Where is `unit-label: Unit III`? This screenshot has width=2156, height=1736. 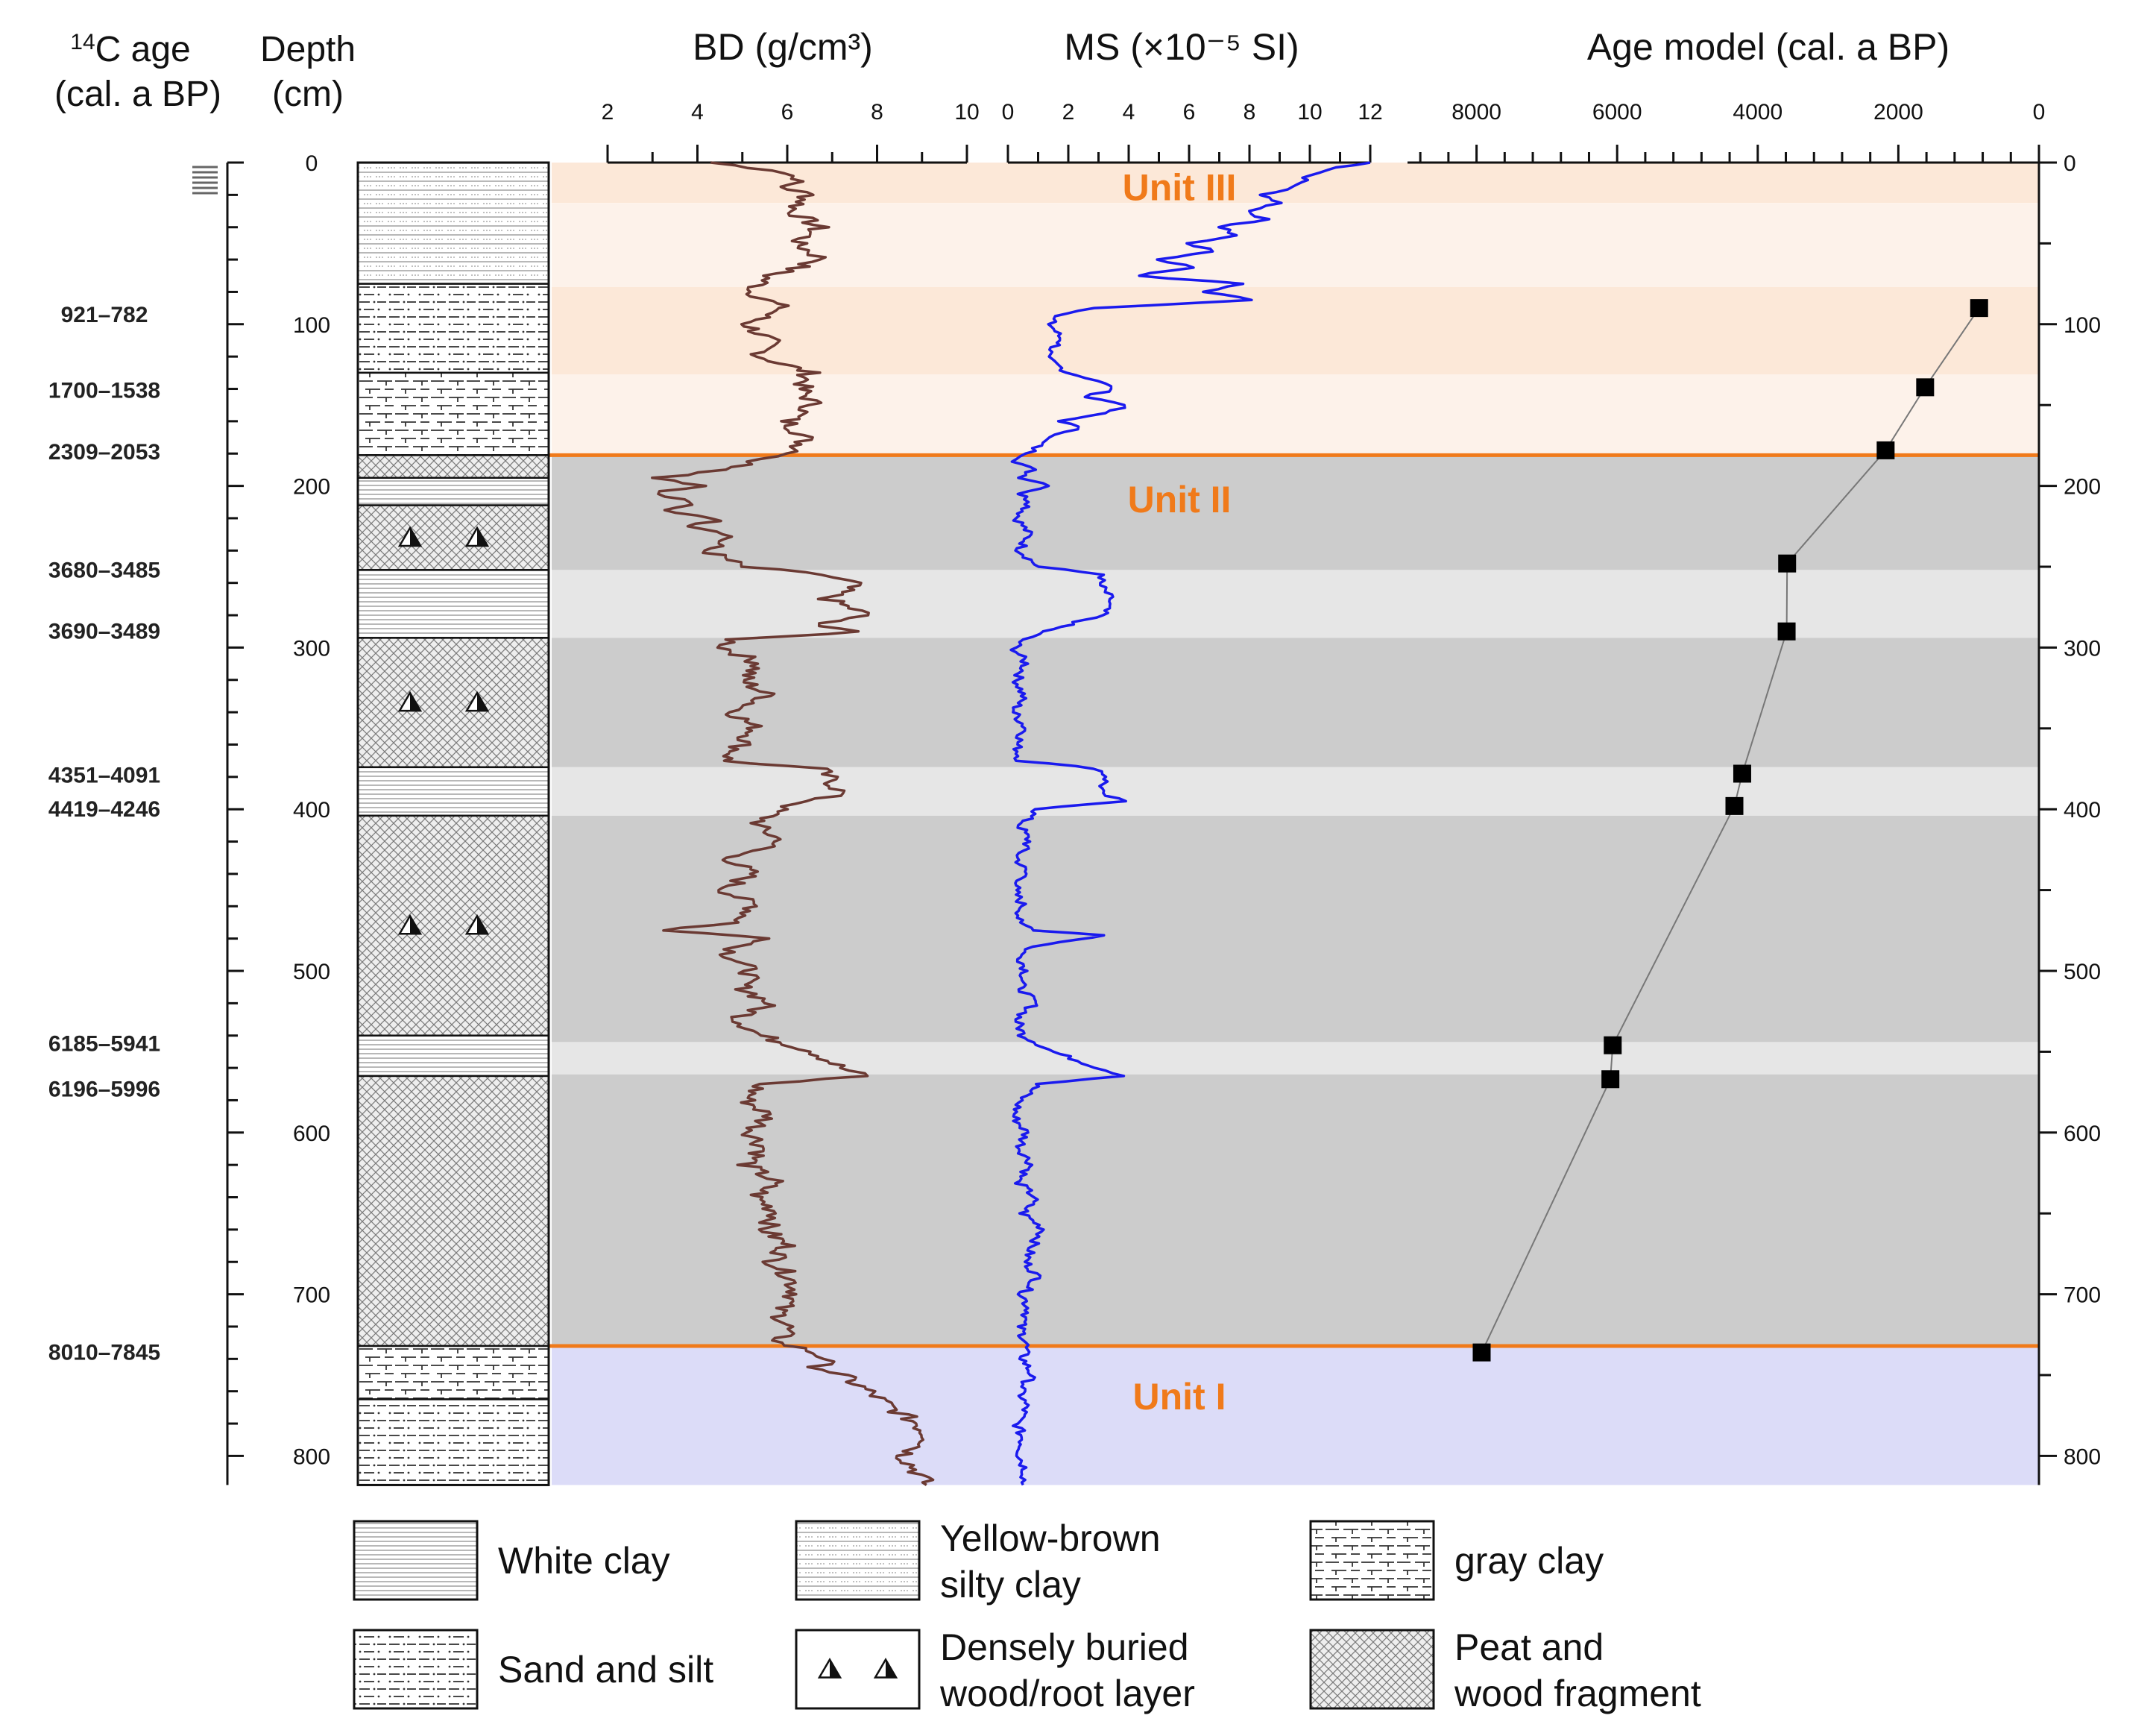
unit-label: Unit III is located at coordinates (1180, 188).